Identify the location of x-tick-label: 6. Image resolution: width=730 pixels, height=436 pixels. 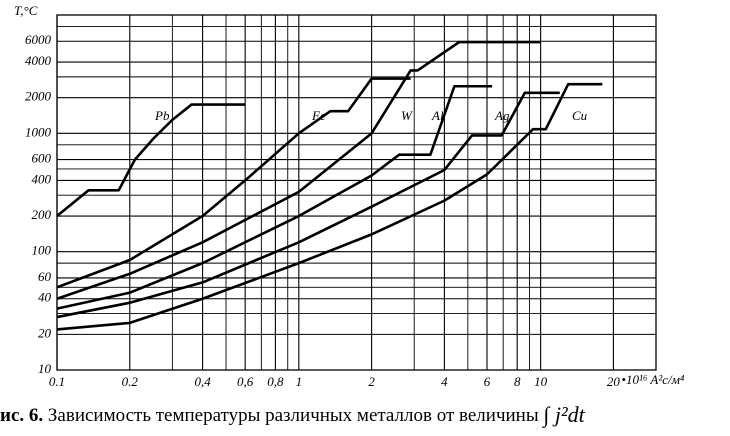
(487, 381).